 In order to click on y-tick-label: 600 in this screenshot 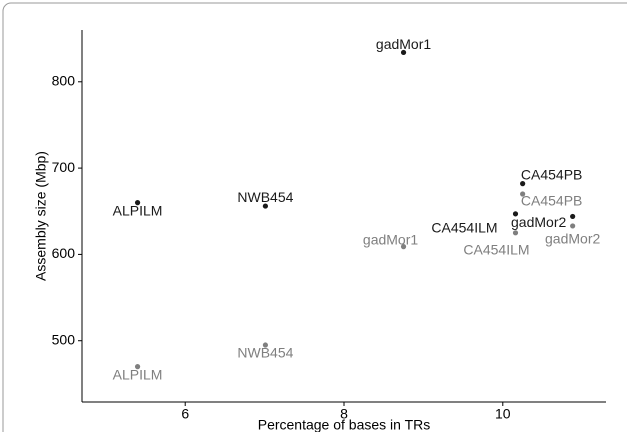, I will do `click(64, 253)`.